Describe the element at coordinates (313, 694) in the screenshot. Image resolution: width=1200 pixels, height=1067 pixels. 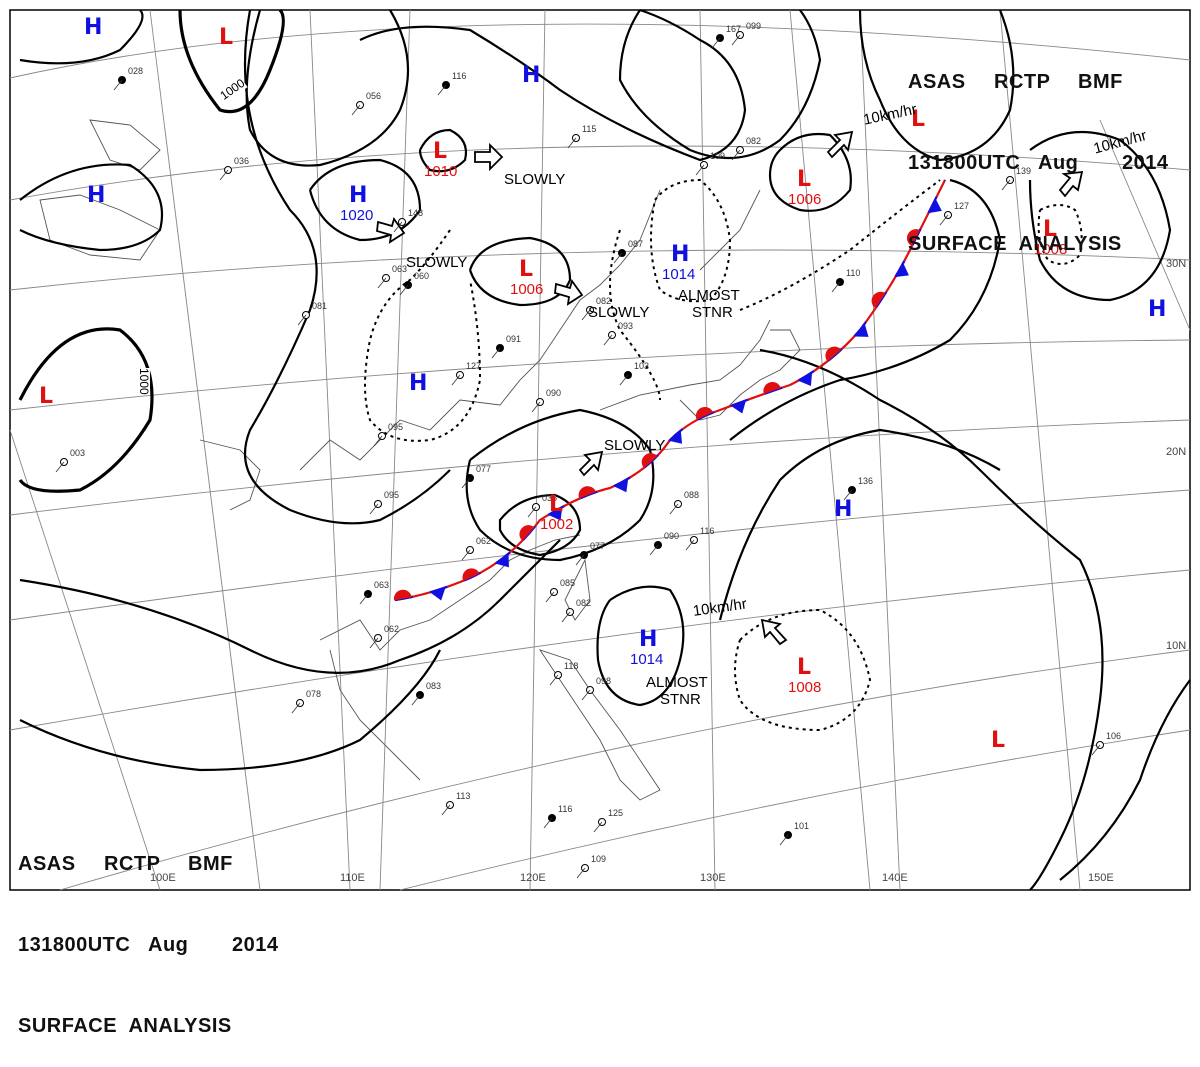
I see `station-pressure: 078` at that location.